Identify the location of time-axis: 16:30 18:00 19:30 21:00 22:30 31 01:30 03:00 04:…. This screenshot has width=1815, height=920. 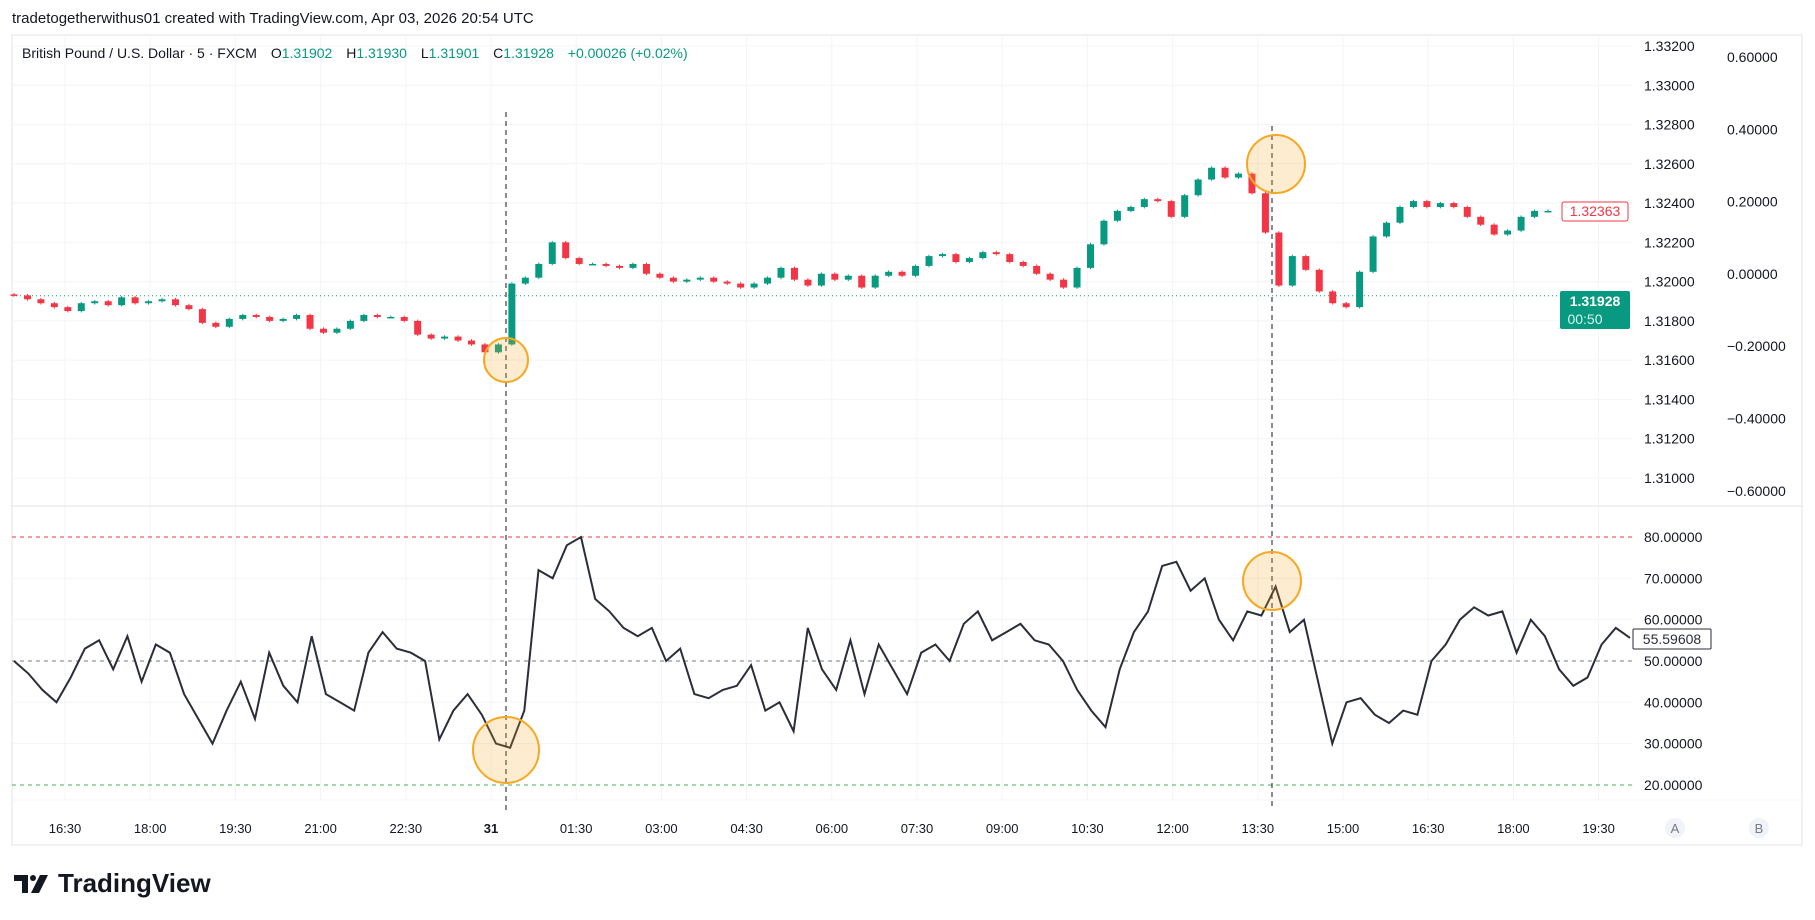
(832, 828).